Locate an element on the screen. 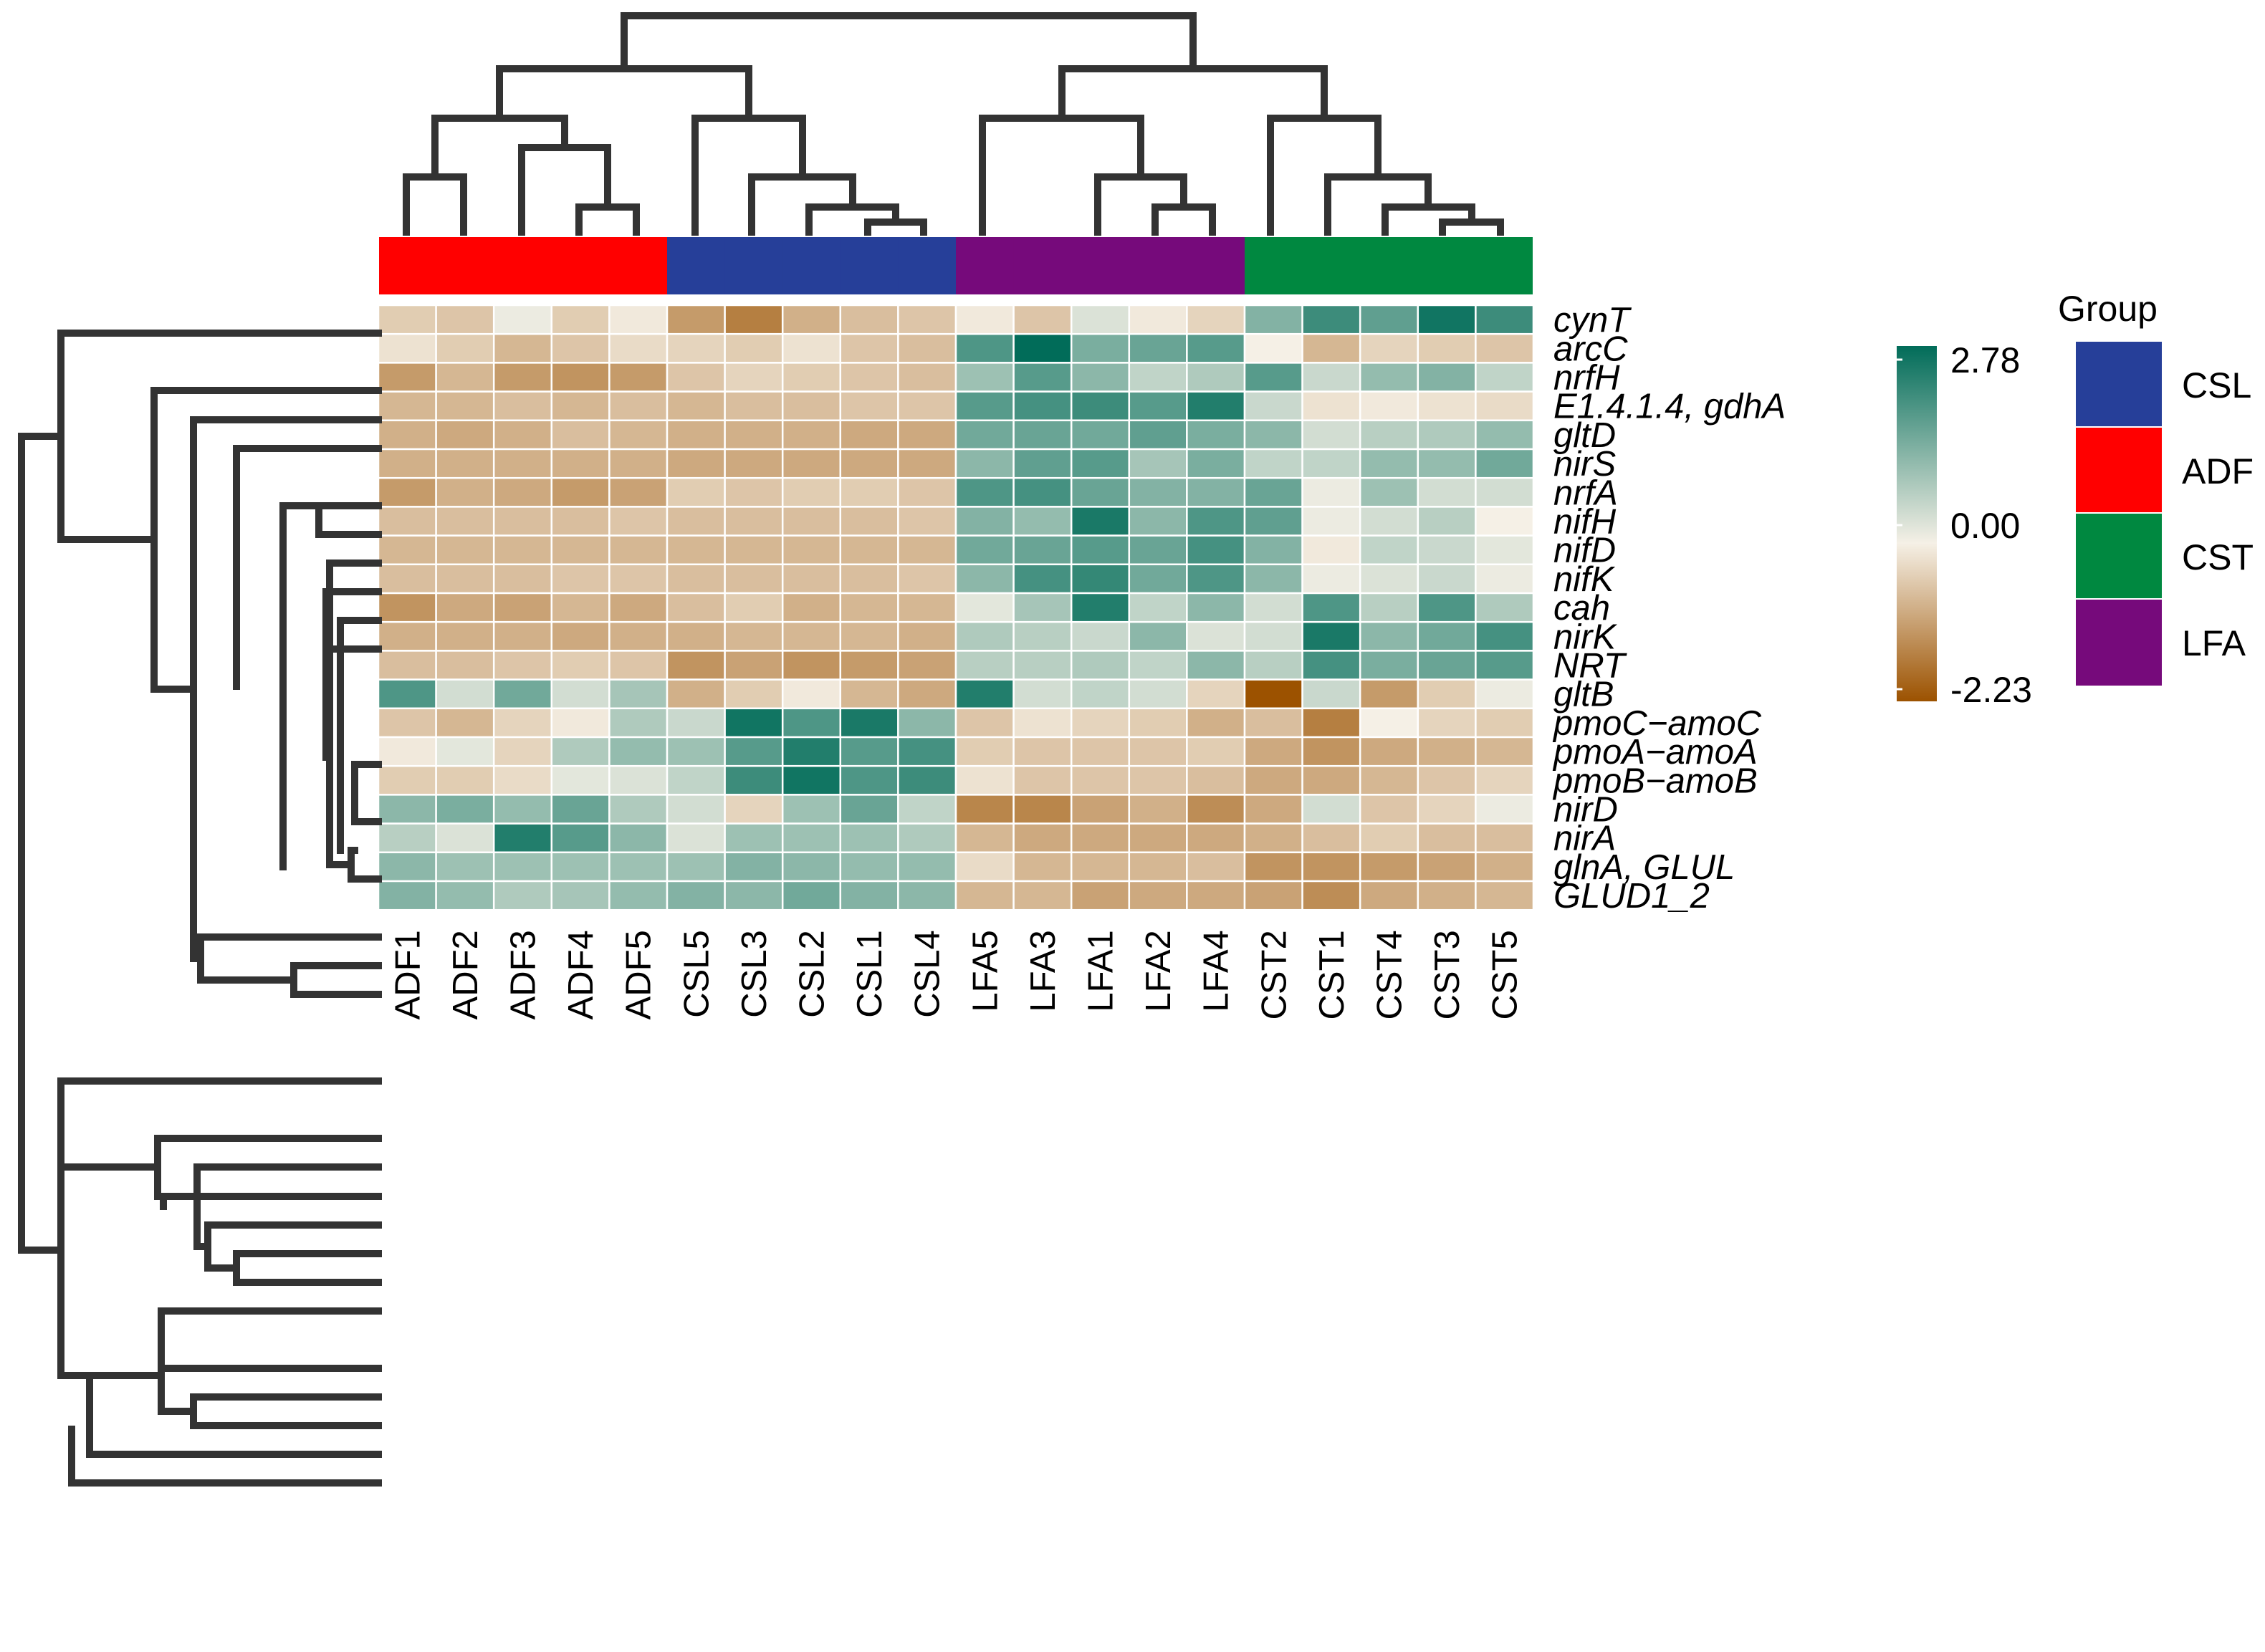 Image resolution: width=2265 pixels, height=1652 pixels. color-scale-legend: 2.78 0.00 -2.23 is located at coordinates (1965, 525).